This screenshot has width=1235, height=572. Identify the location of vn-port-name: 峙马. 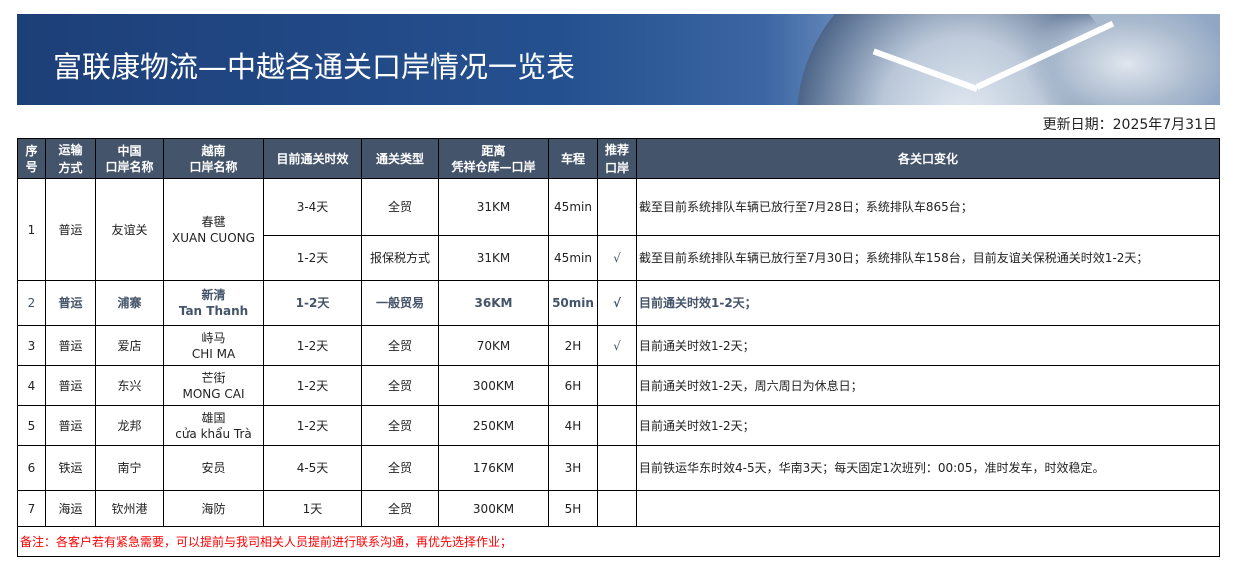
(213, 337).